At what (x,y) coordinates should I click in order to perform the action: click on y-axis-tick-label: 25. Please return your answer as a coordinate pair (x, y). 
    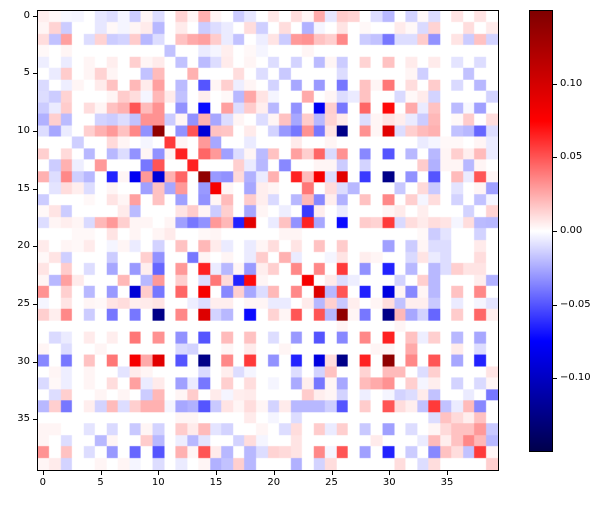
    Looking at the image, I should click on (23, 303).